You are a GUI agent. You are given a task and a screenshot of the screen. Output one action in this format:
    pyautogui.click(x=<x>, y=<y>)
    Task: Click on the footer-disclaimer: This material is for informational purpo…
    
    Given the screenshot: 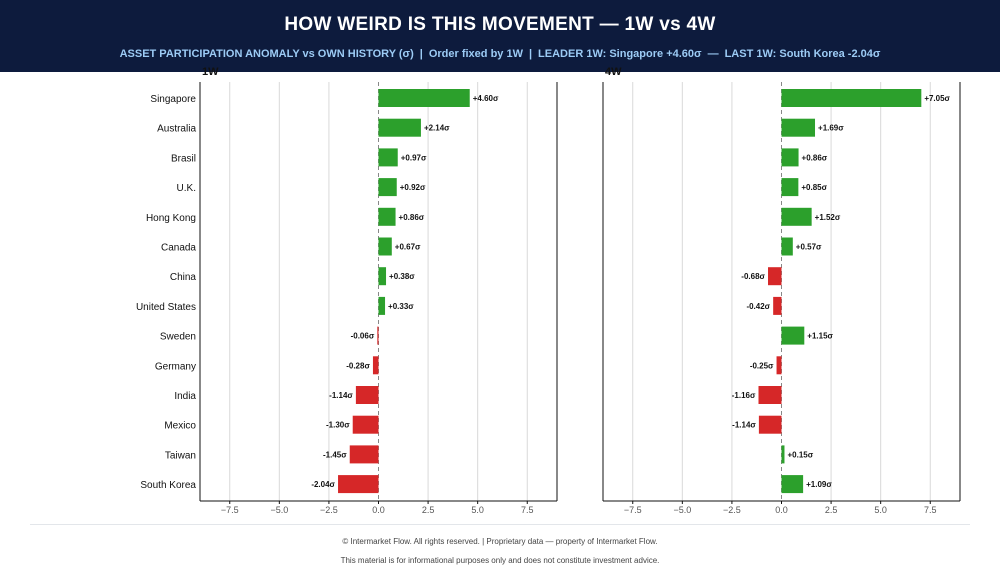 What is the action you would take?
    pyautogui.click(x=500, y=560)
    